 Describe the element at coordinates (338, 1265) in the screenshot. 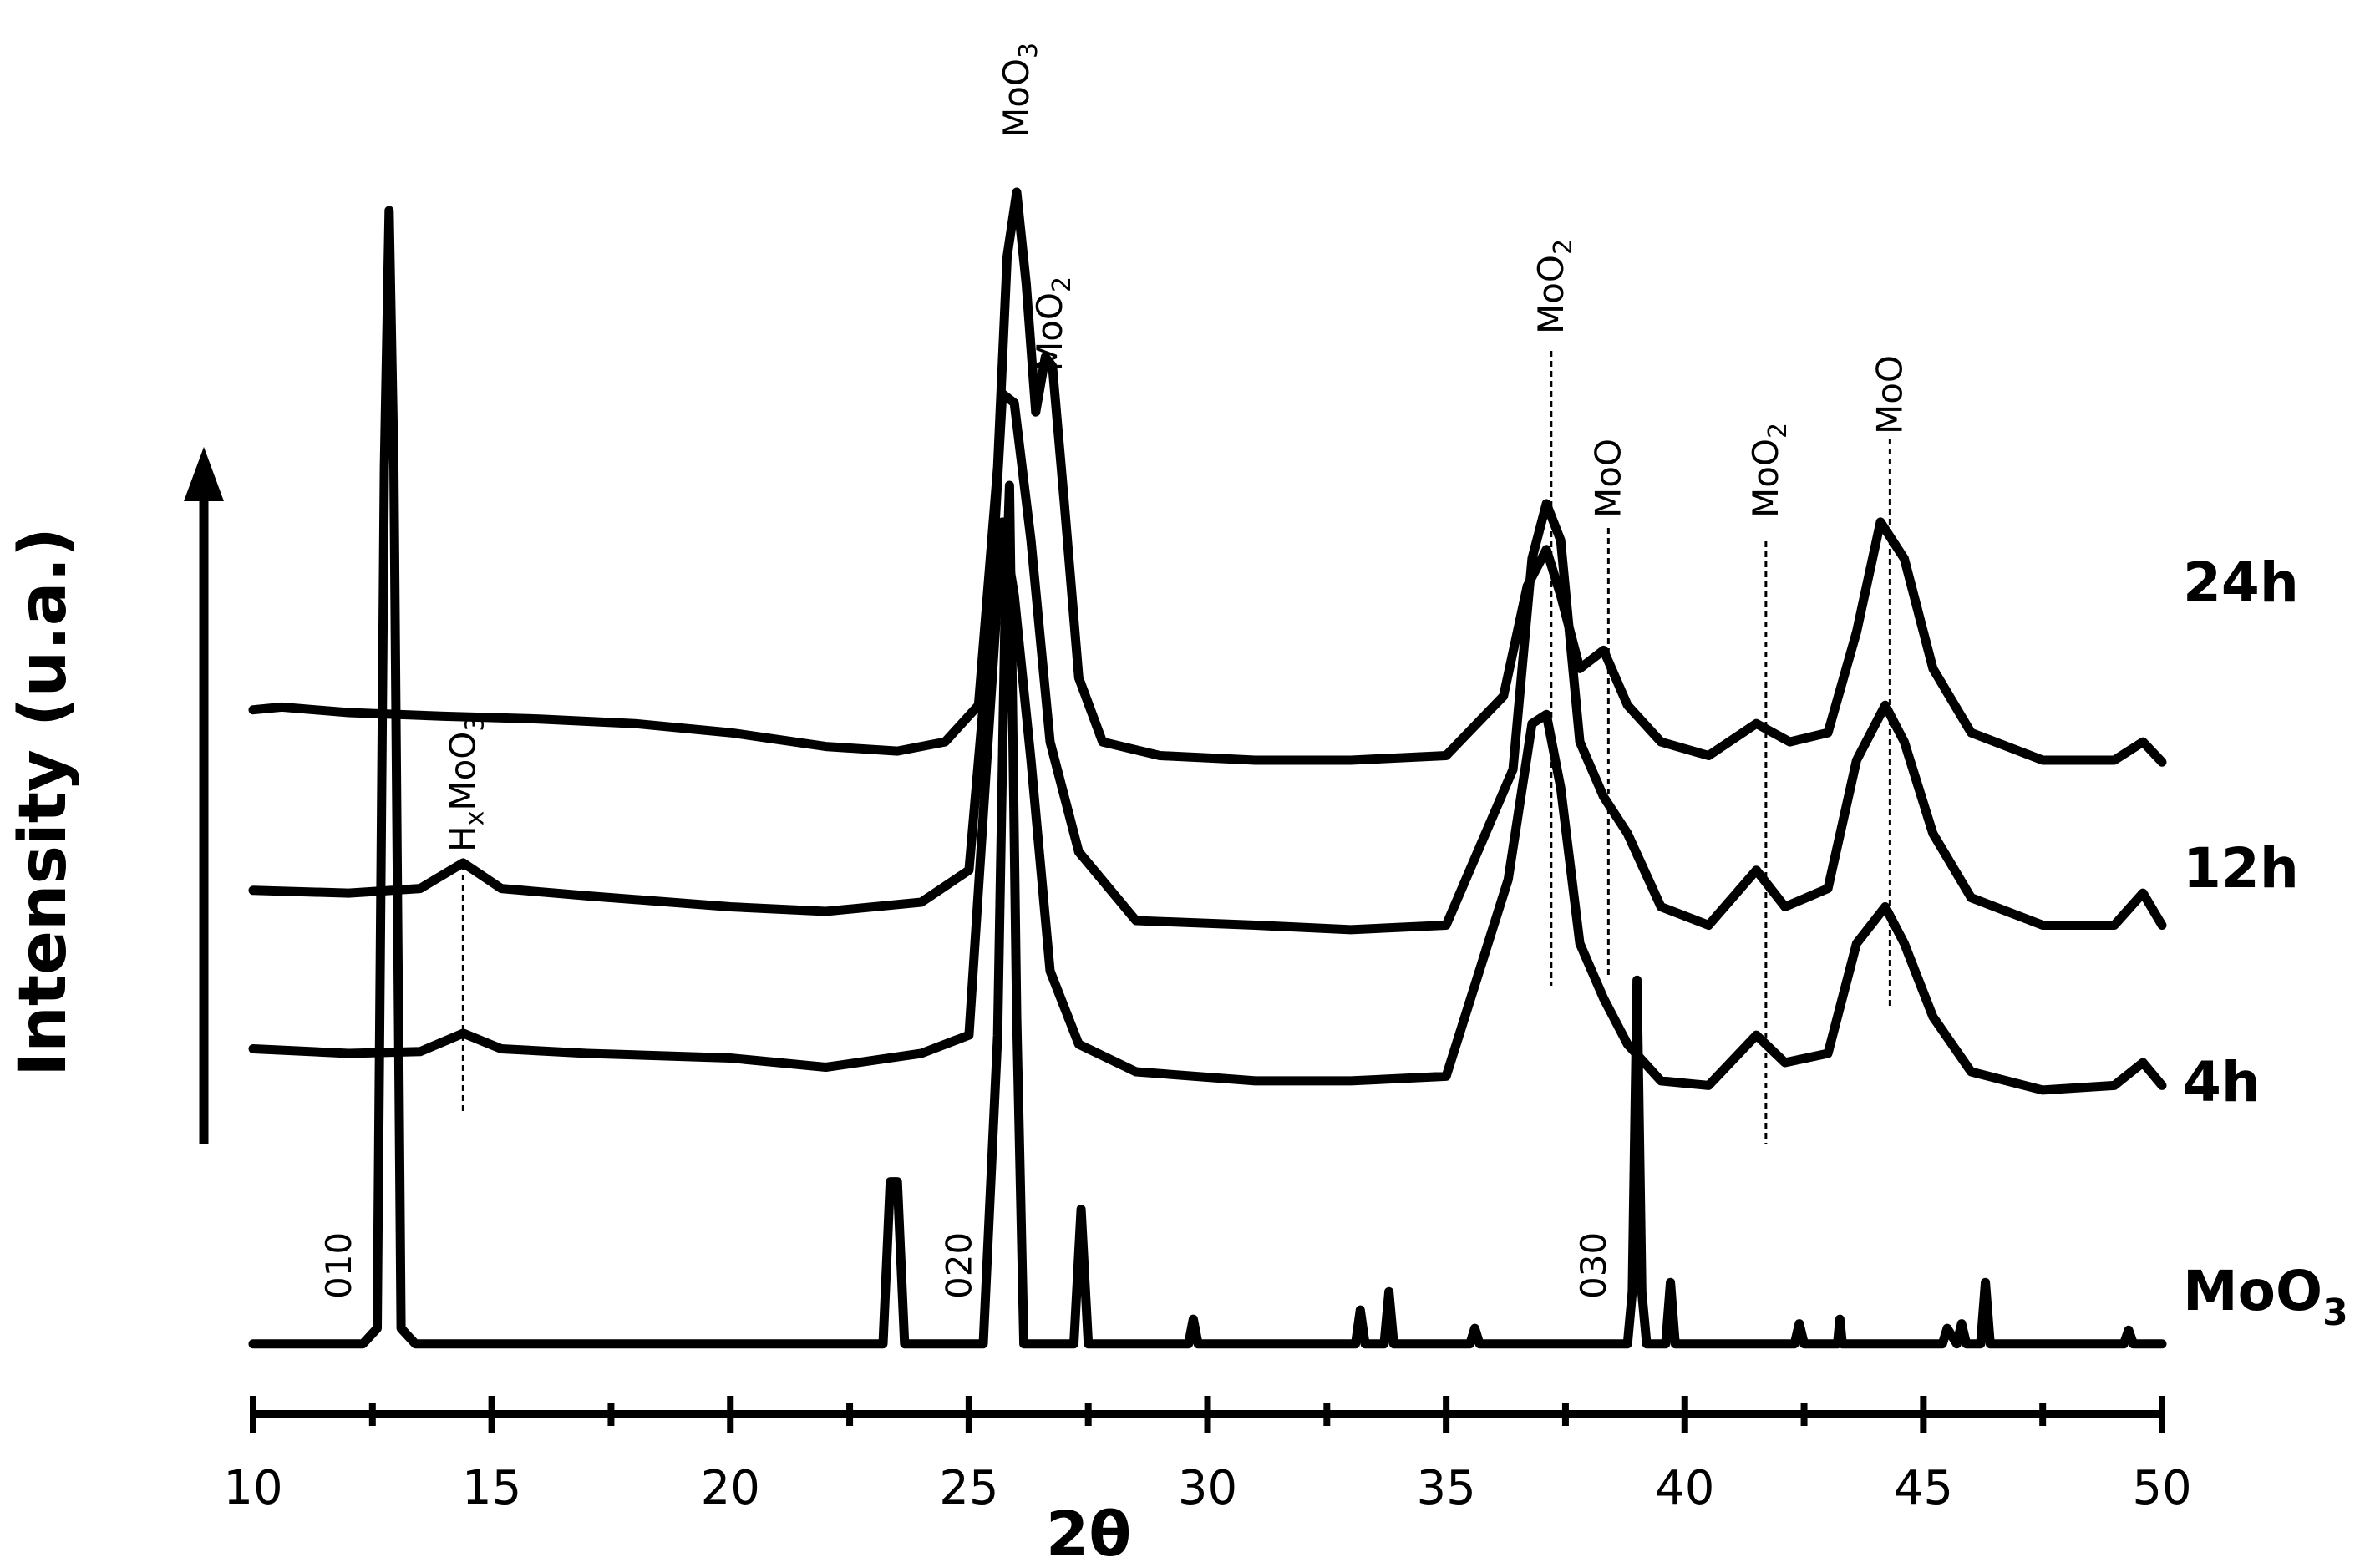

I see `reflection-label: 010` at that location.